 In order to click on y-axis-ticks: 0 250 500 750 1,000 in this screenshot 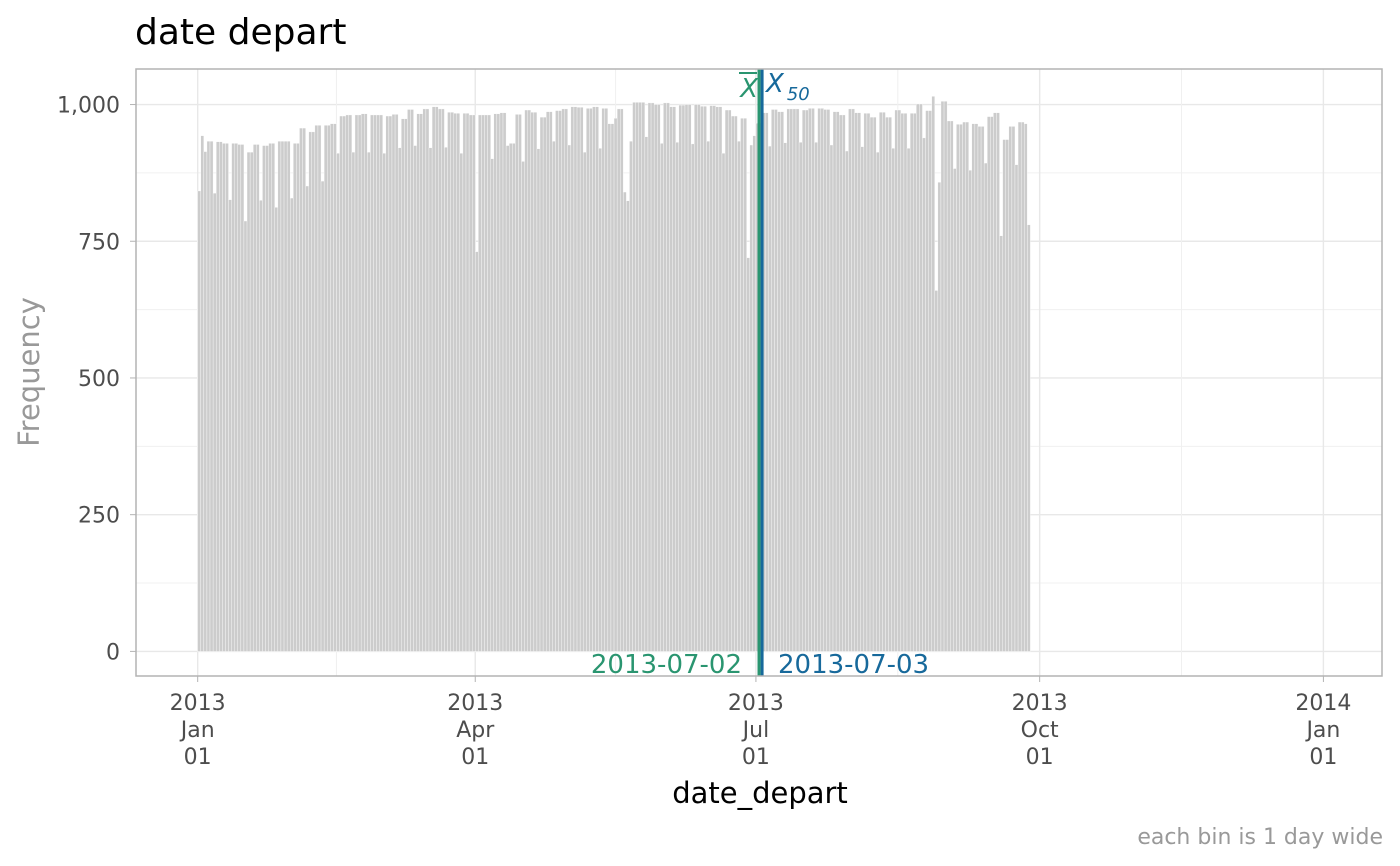, I will do `click(96, 379)`.